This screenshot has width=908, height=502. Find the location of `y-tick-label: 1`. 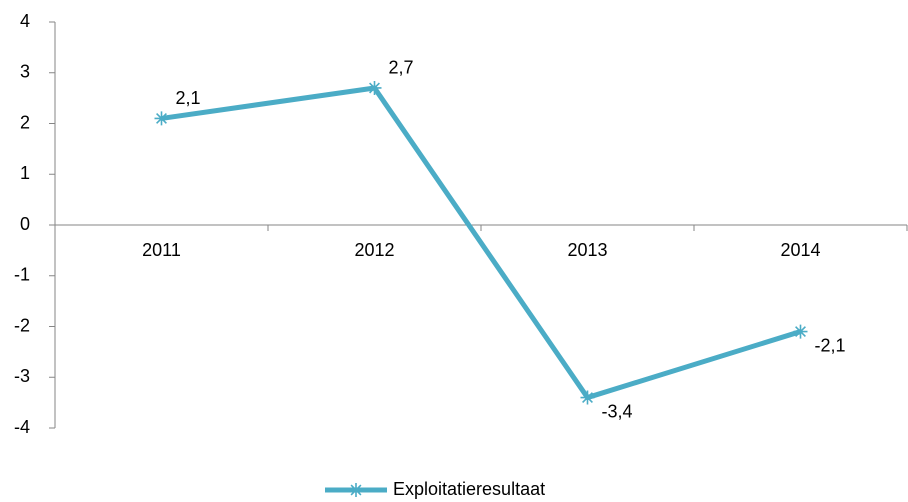

y-tick-label: 1 is located at coordinates (25, 173).